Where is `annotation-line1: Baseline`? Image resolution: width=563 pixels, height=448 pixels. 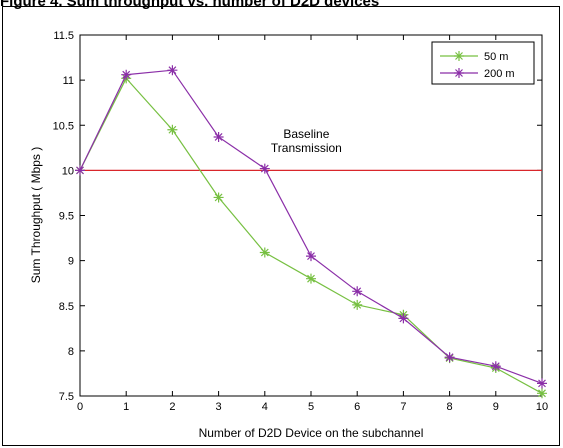 annotation-line1: Baseline is located at coordinates (306, 134).